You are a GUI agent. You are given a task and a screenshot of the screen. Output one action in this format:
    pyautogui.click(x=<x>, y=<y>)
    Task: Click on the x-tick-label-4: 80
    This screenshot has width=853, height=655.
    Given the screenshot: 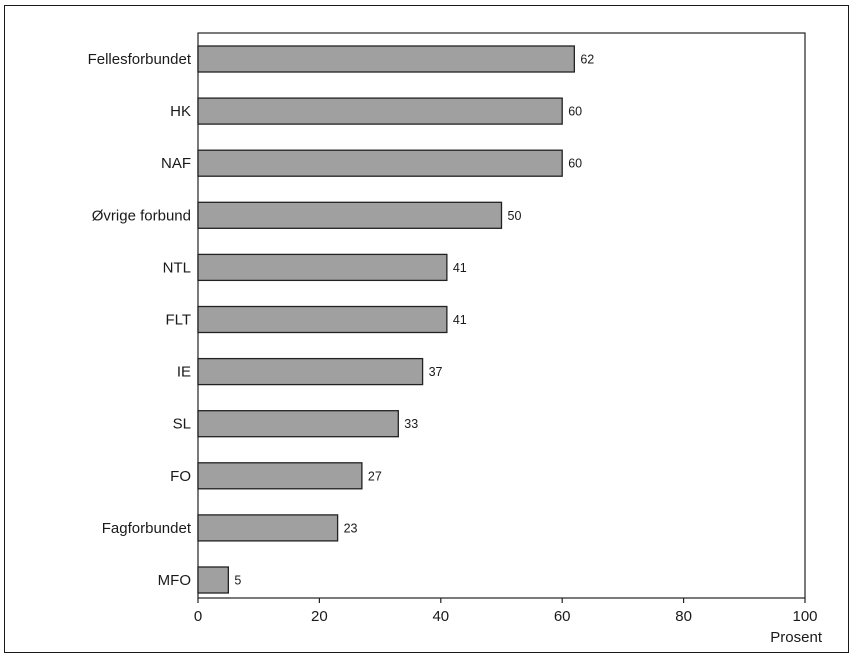 What is the action you would take?
    pyautogui.click(x=683, y=616)
    